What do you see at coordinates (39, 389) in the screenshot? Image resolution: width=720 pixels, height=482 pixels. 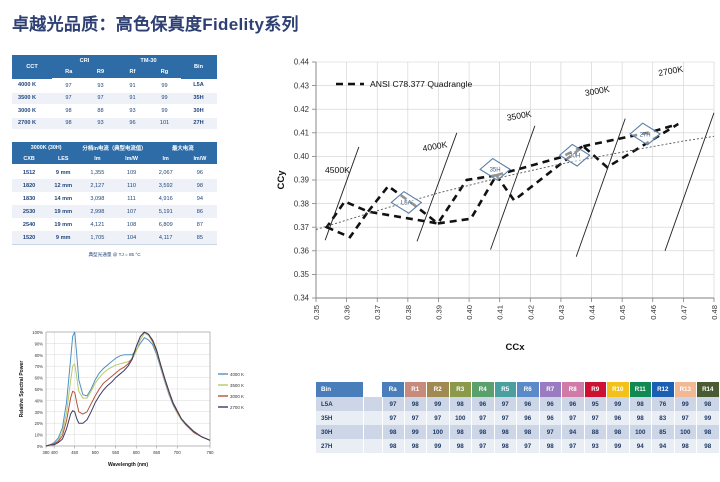 I see `spd-y-tick: 50%` at bounding box center [39, 389].